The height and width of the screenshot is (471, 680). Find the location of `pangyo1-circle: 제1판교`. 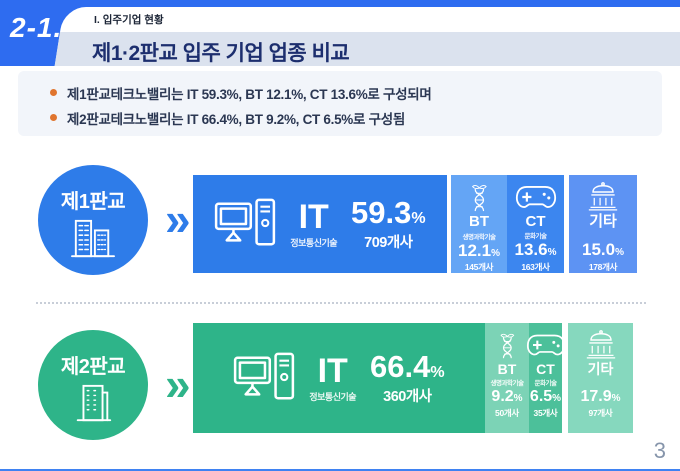

pangyo1-circle: 제1판교 is located at coordinates (93, 220).